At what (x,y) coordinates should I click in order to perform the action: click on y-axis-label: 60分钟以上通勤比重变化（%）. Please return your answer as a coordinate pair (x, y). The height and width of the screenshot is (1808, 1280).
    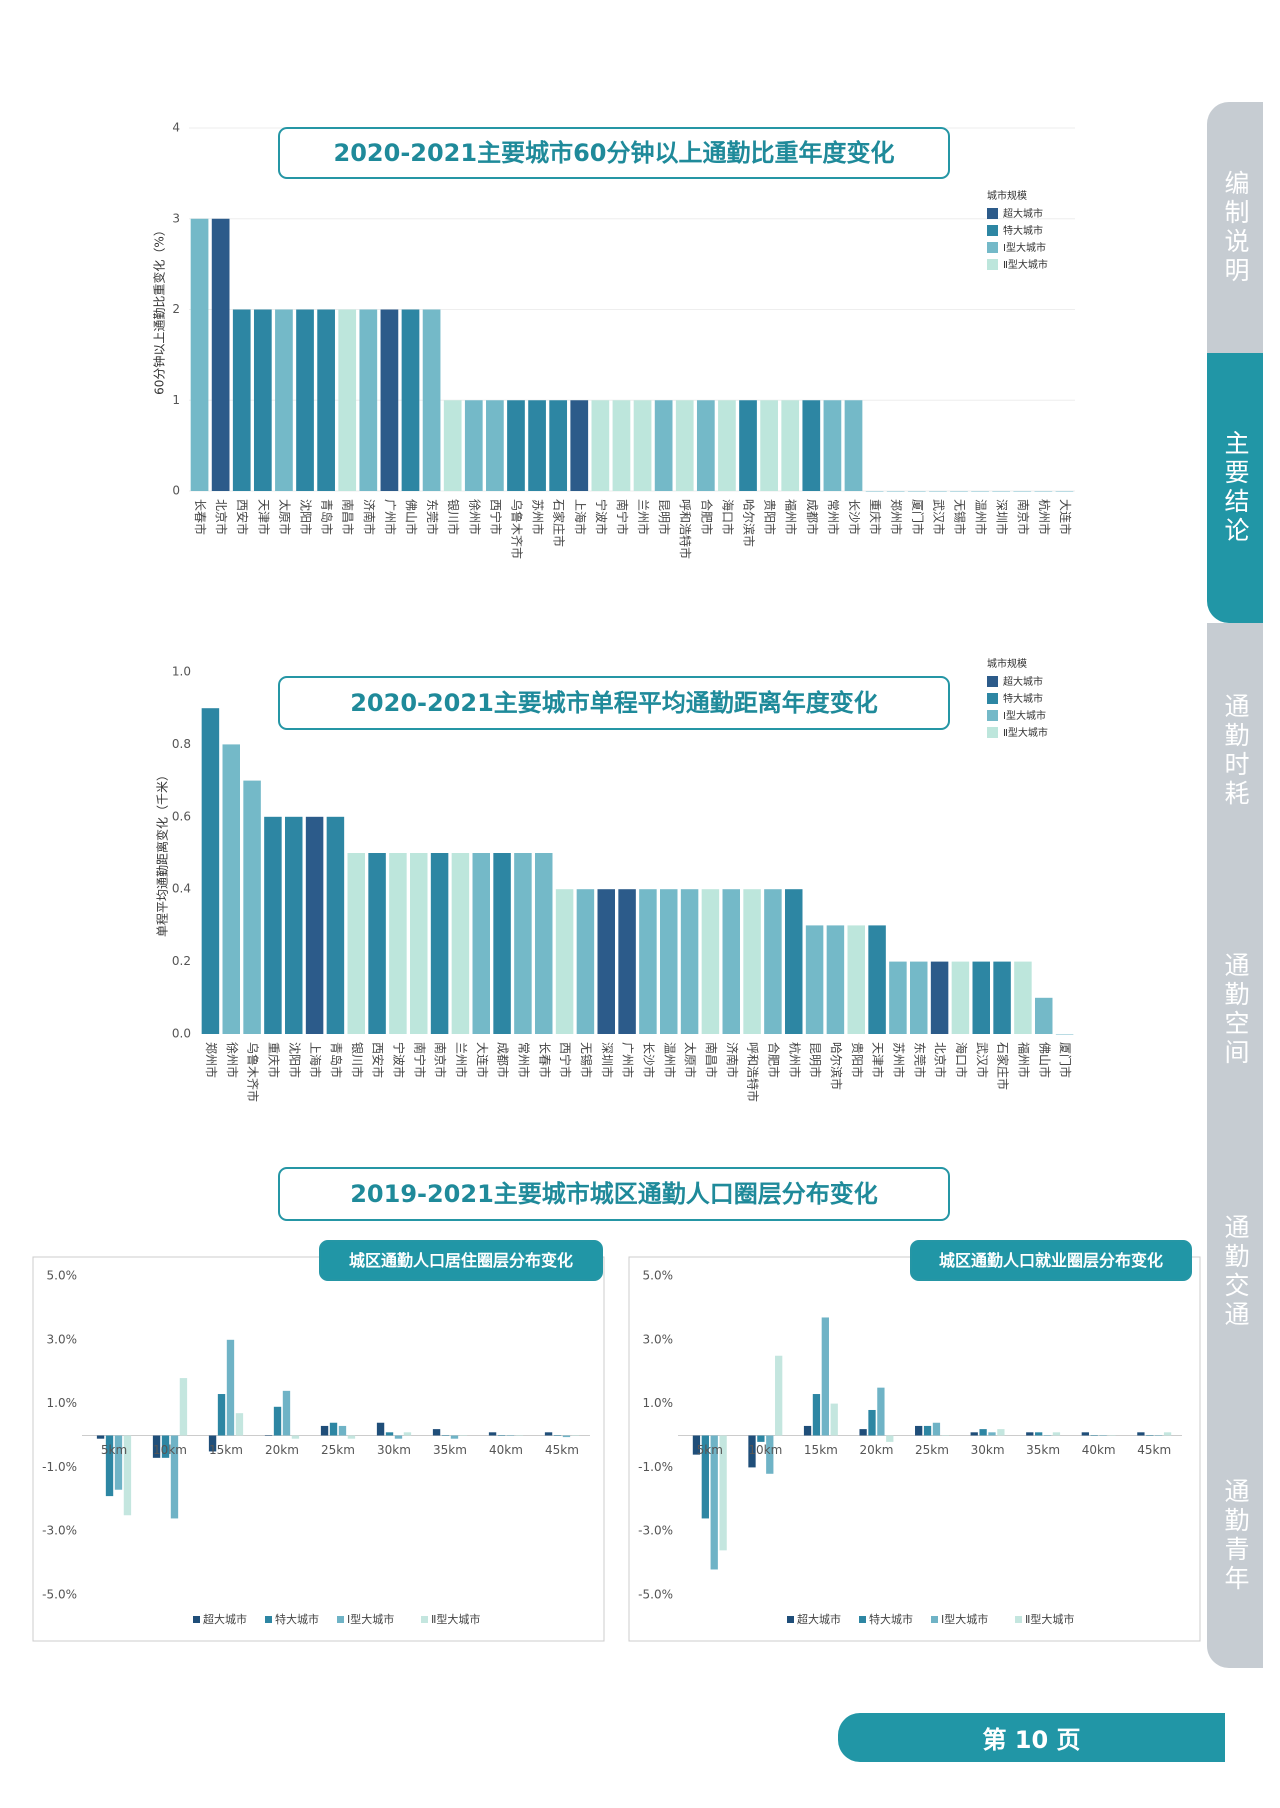
    Looking at the image, I should click on (159, 309).